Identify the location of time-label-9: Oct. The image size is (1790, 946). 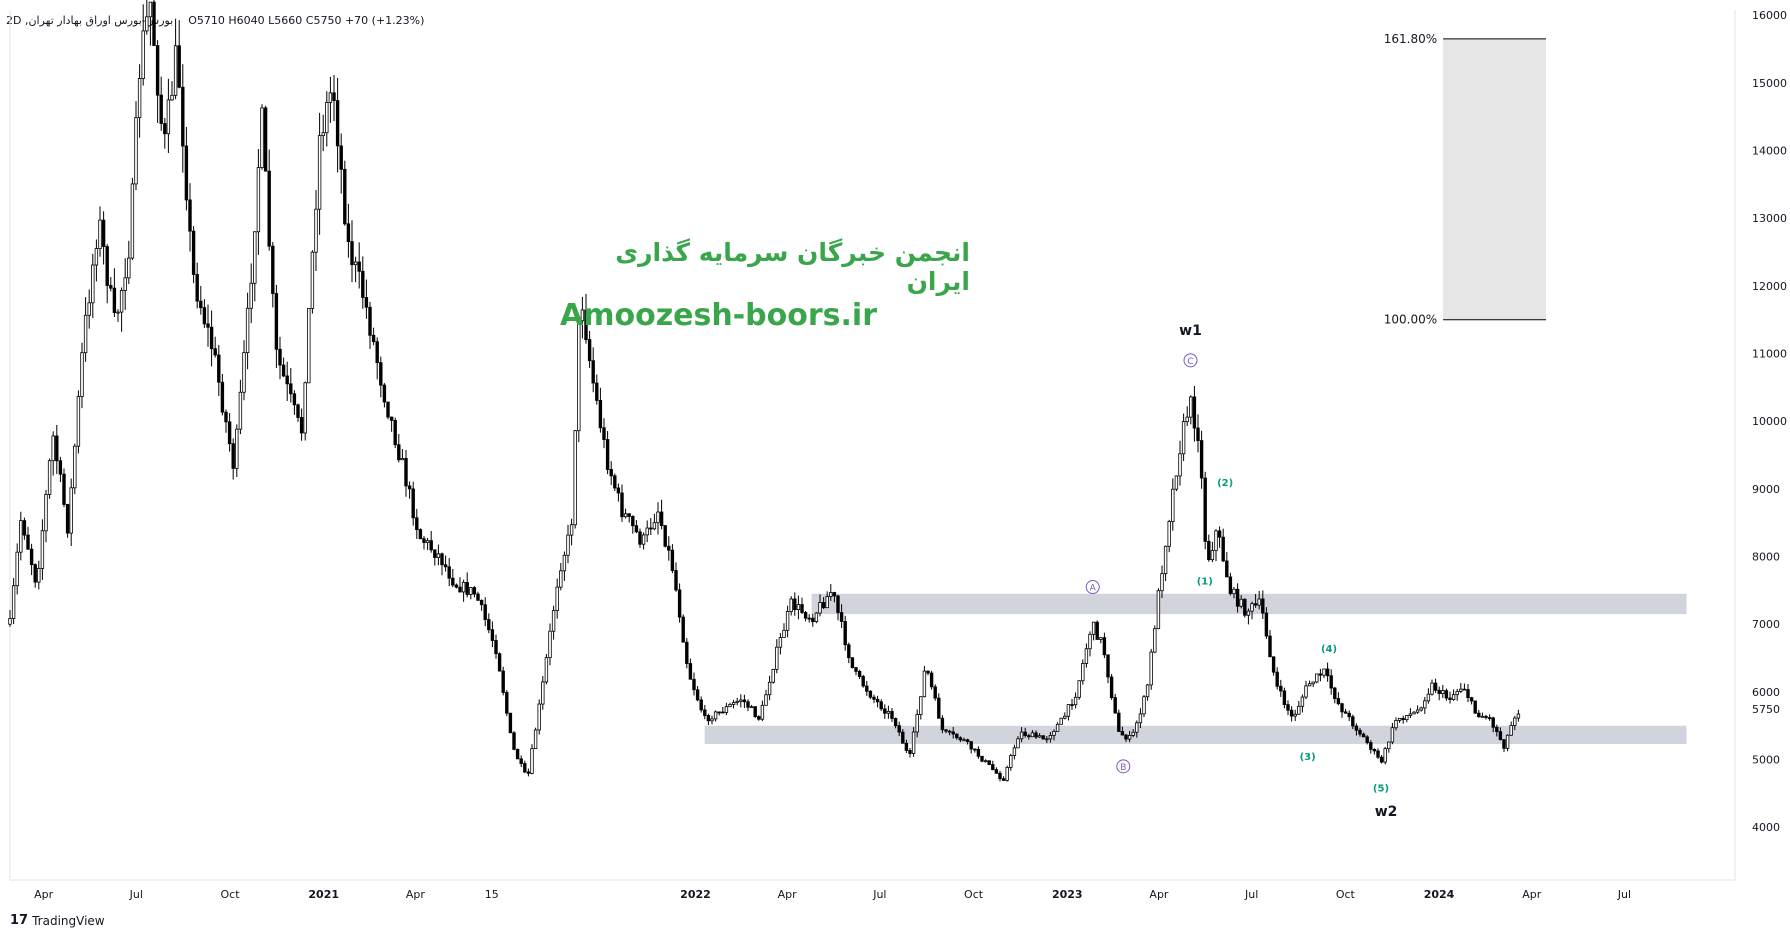
(974, 894).